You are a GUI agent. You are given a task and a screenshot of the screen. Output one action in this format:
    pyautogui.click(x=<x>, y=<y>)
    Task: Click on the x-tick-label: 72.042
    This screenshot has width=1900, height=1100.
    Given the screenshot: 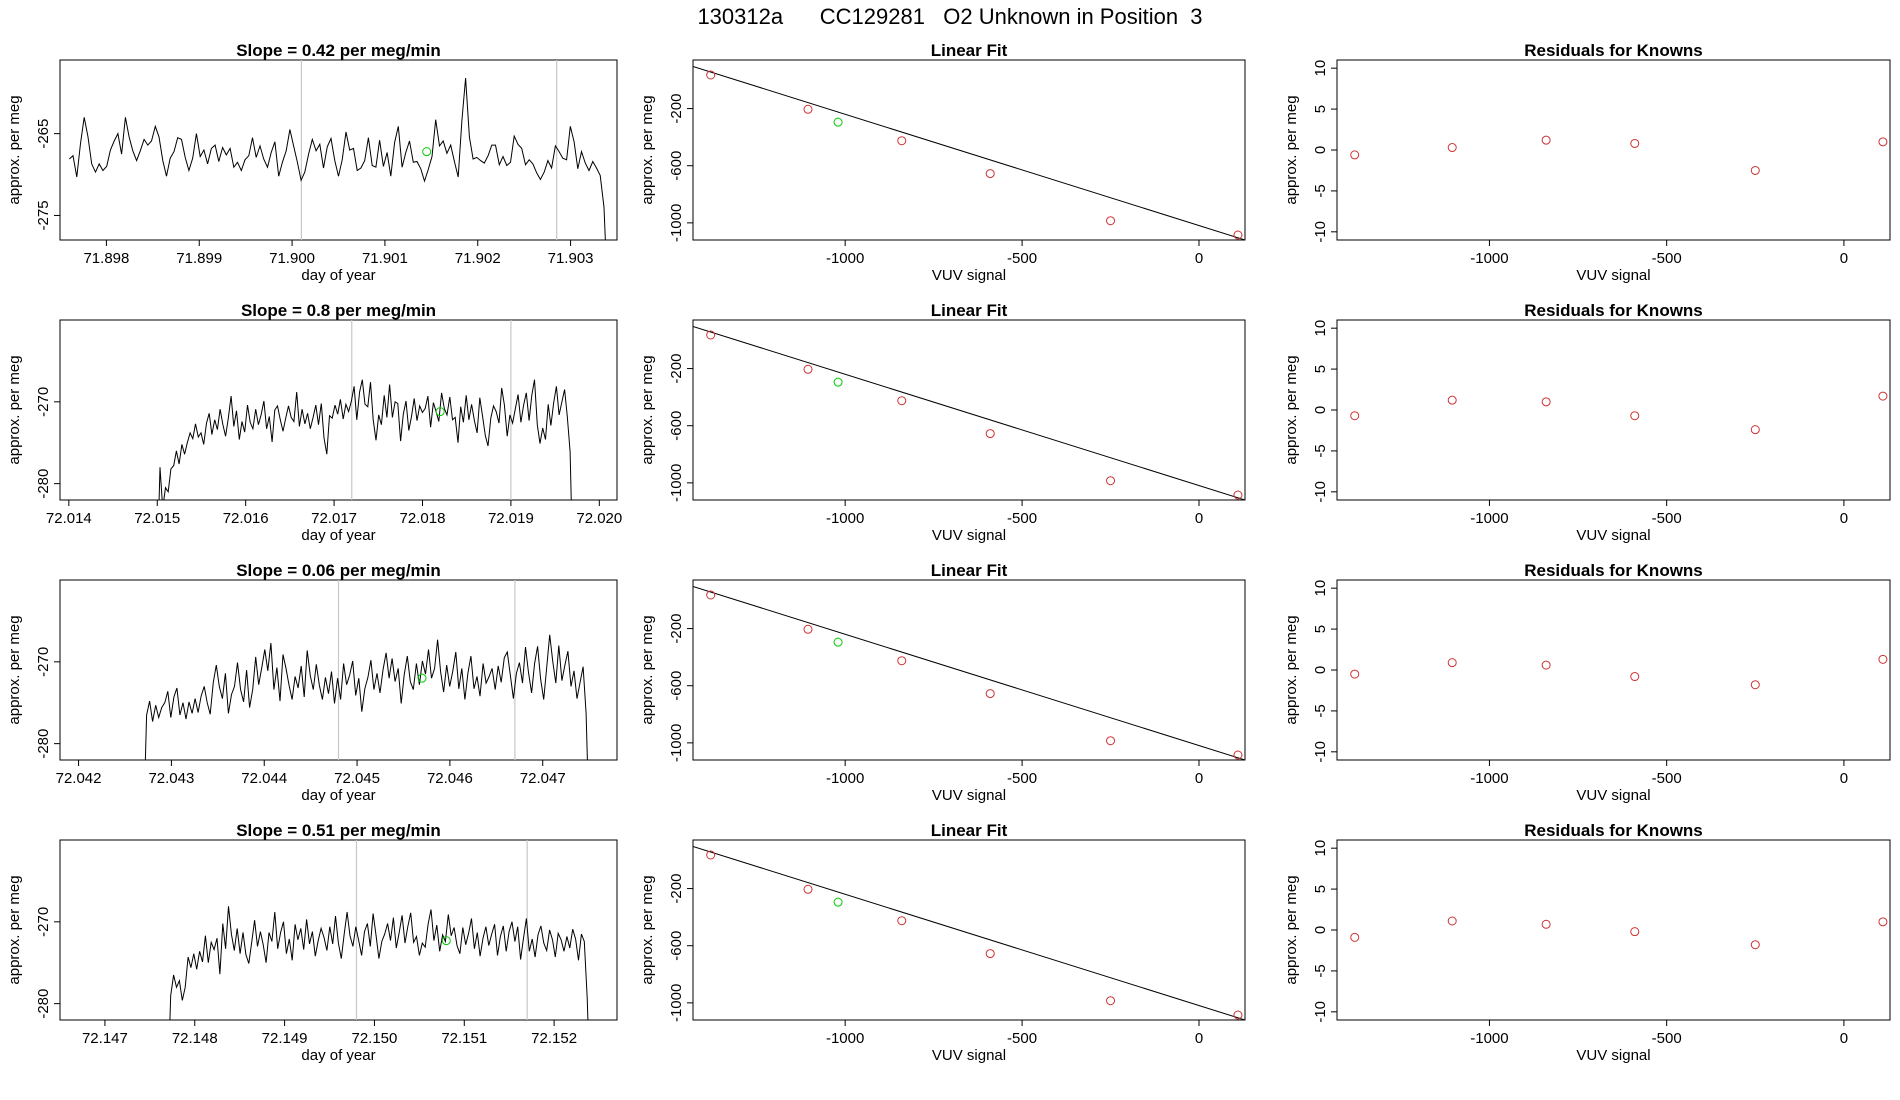 What is the action you would take?
    pyautogui.click(x=79, y=778)
    